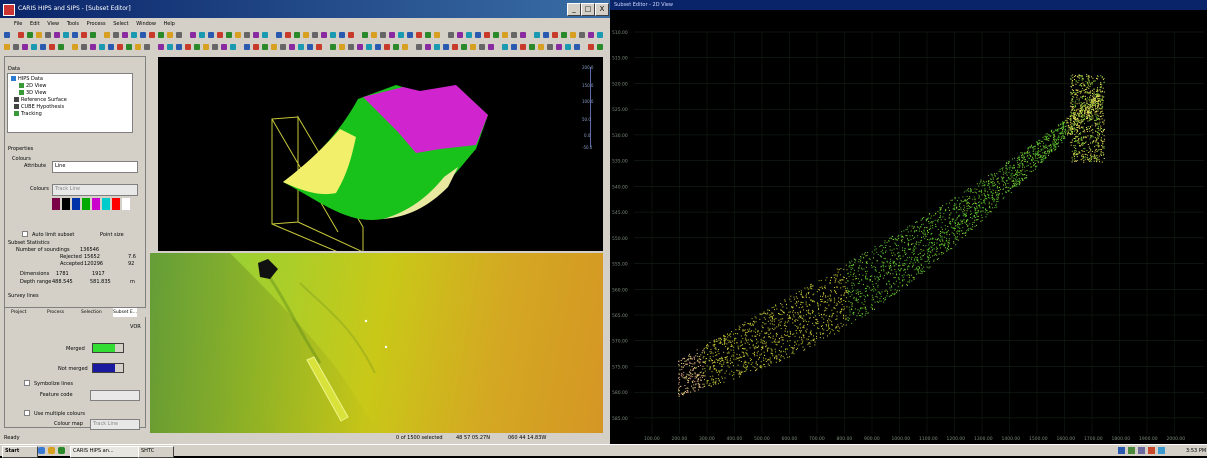 The image size is (1207, 458). What do you see at coordinates (169, 24) in the screenshot?
I see `menu-help: Help` at bounding box center [169, 24].